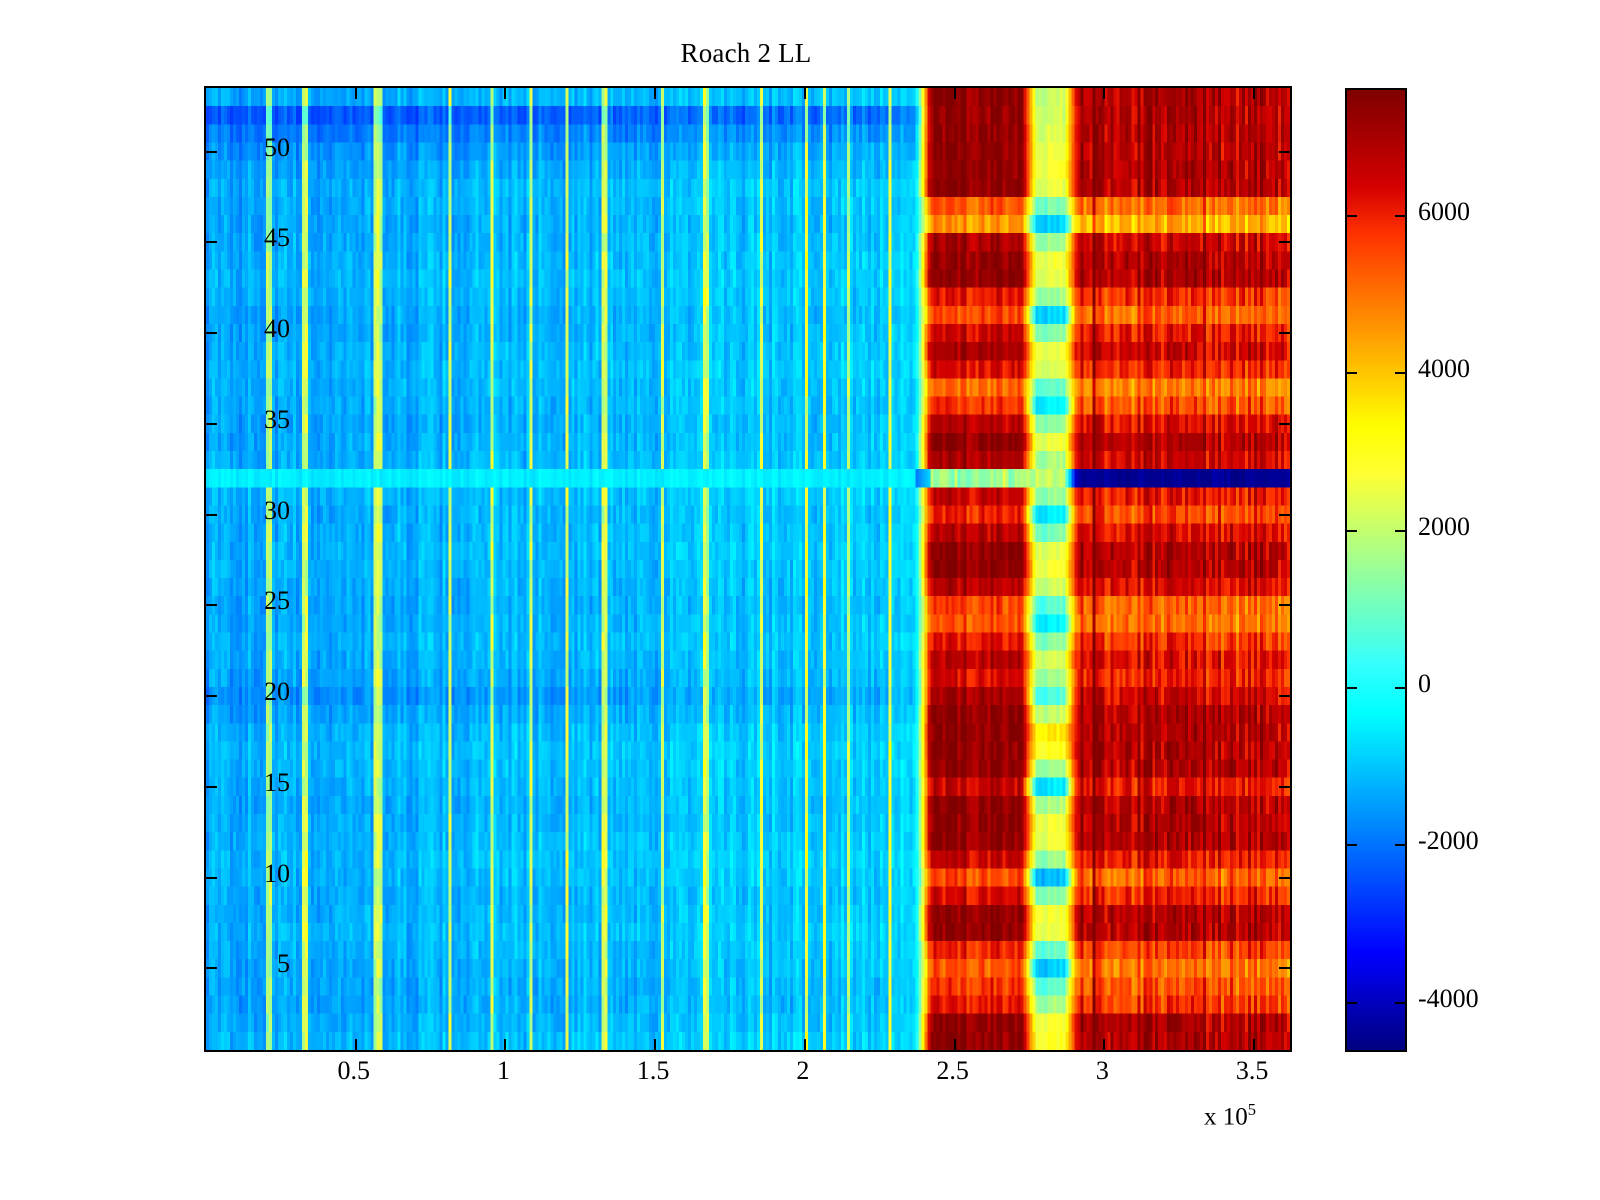 The width and height of the screenshot is (1600, 1200). I want to click on colorbar-tick-label: 4000, so click(1444, 369).